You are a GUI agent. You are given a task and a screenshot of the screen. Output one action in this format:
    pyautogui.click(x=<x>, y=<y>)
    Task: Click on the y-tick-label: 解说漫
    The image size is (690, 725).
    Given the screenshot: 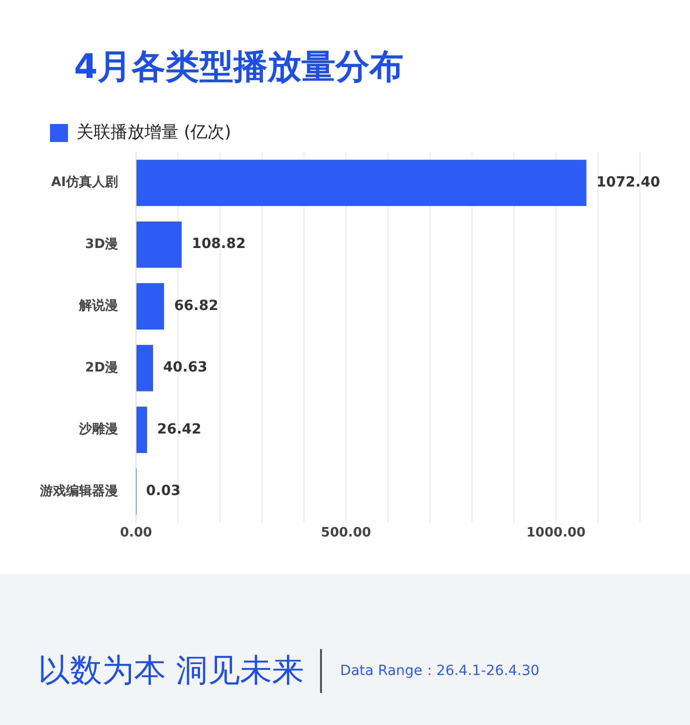 What is the action you would take?
    pyautogui.click(x=98, y=306)
    